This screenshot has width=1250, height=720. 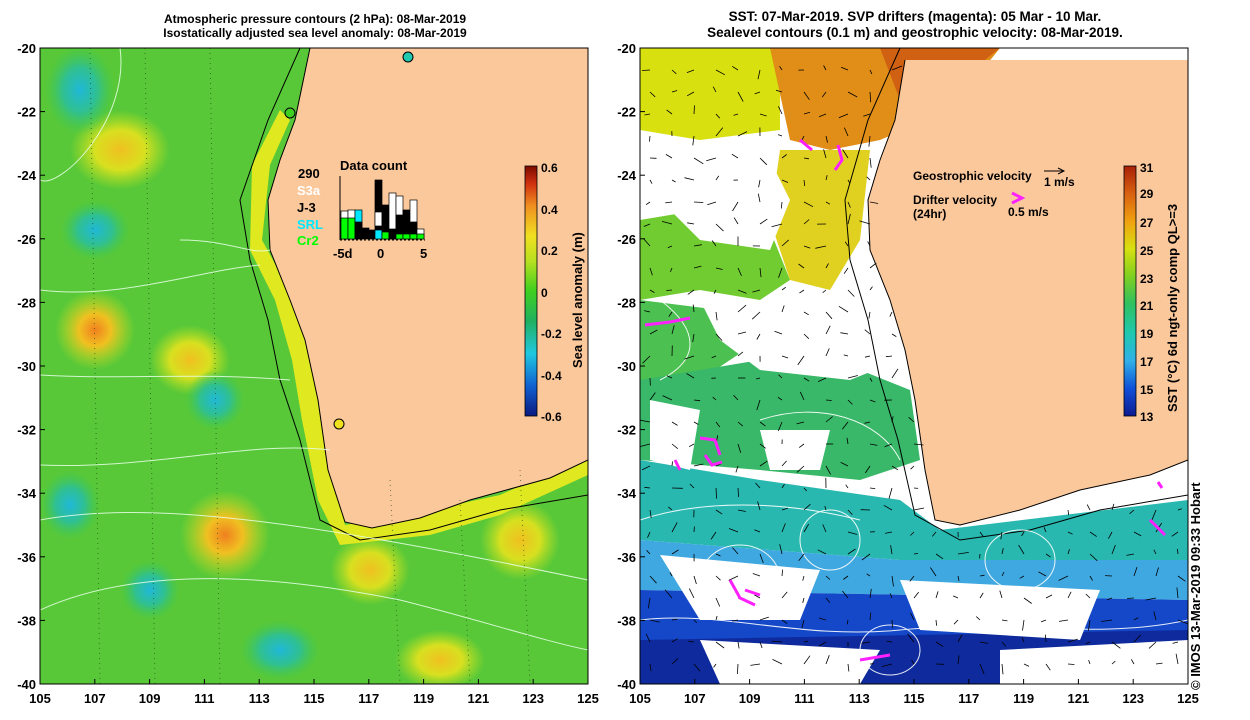 I want to click on colorbar-tick: 15, so click(x=1147, y=390).